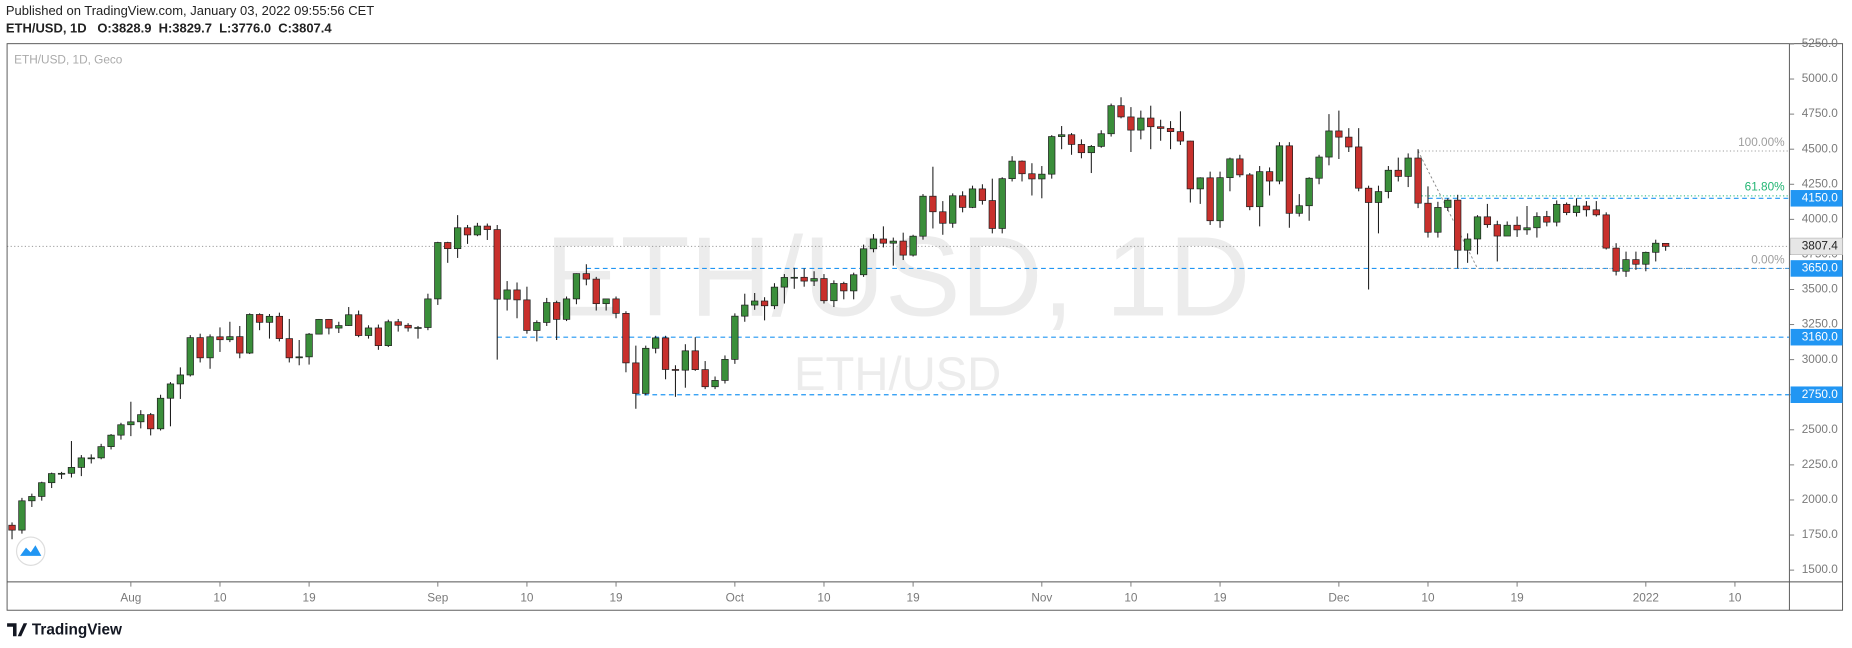 This screenshot has width=1852, height=648. Describe the element at coordinates (17, 630) in the screenshot. I see `brand-icon` at that location.